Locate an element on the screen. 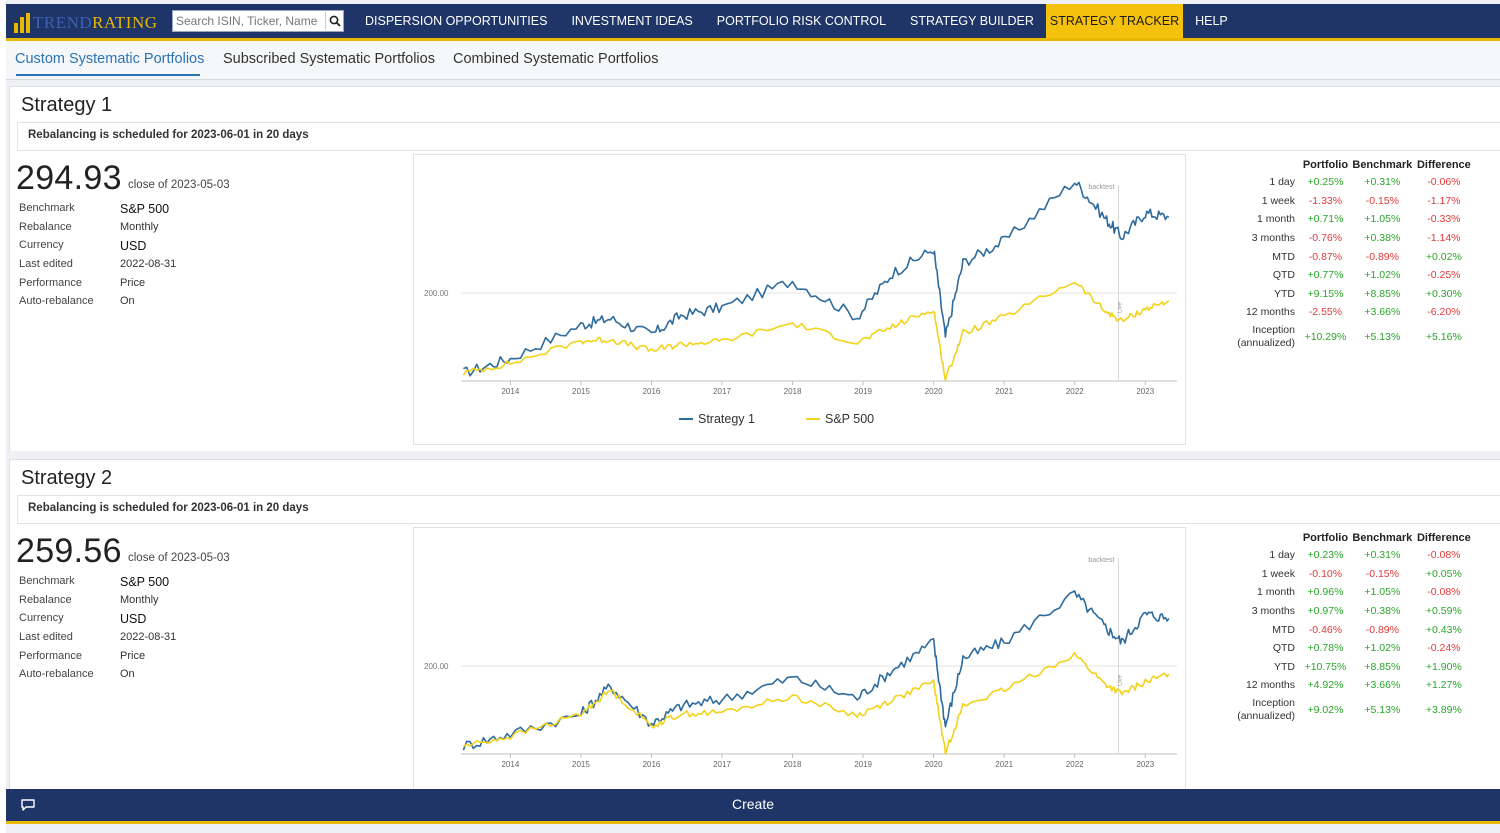 The height and width of the screenshot is (833, 1500). info-key: Currency is located at coordinates (41, 618).